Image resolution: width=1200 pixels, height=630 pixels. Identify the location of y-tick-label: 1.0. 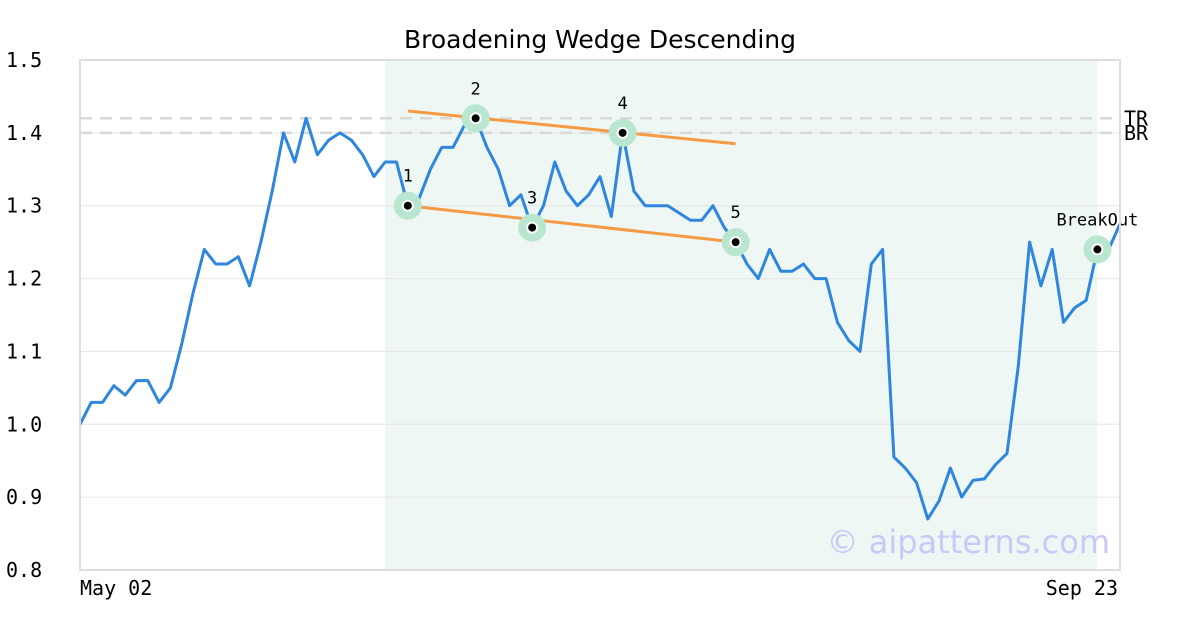
(24, 424).